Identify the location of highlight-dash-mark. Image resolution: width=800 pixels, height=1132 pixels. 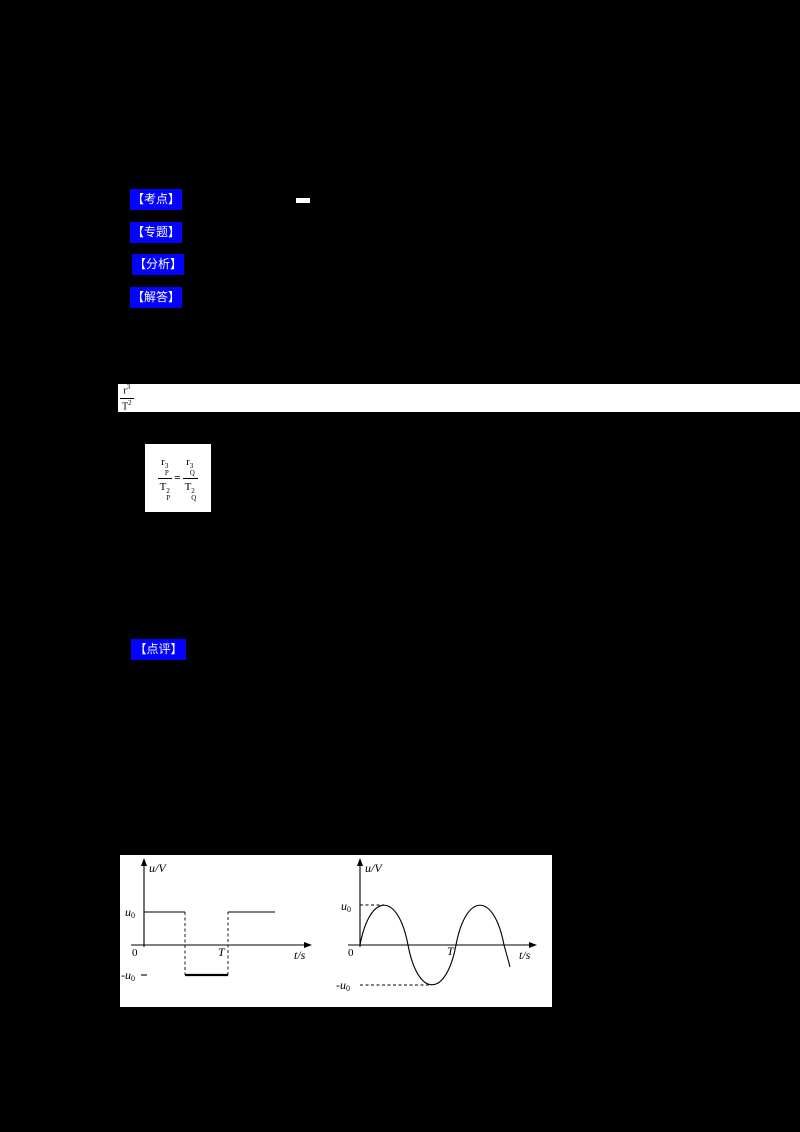
(303, 200).